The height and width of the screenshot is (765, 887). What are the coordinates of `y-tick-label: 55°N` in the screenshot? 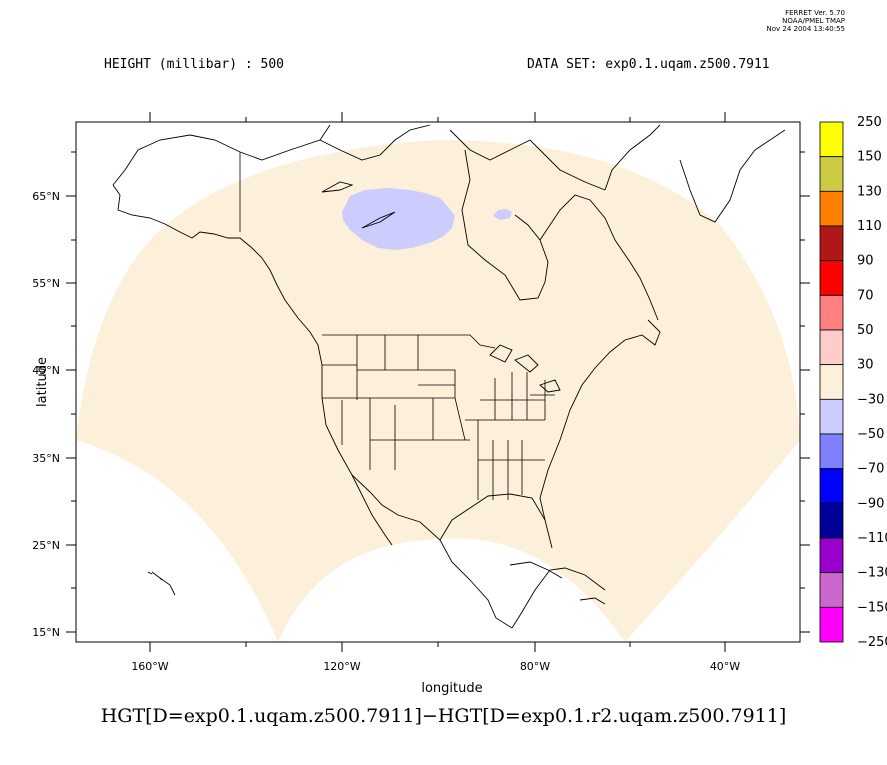 It's located at (46, 283).